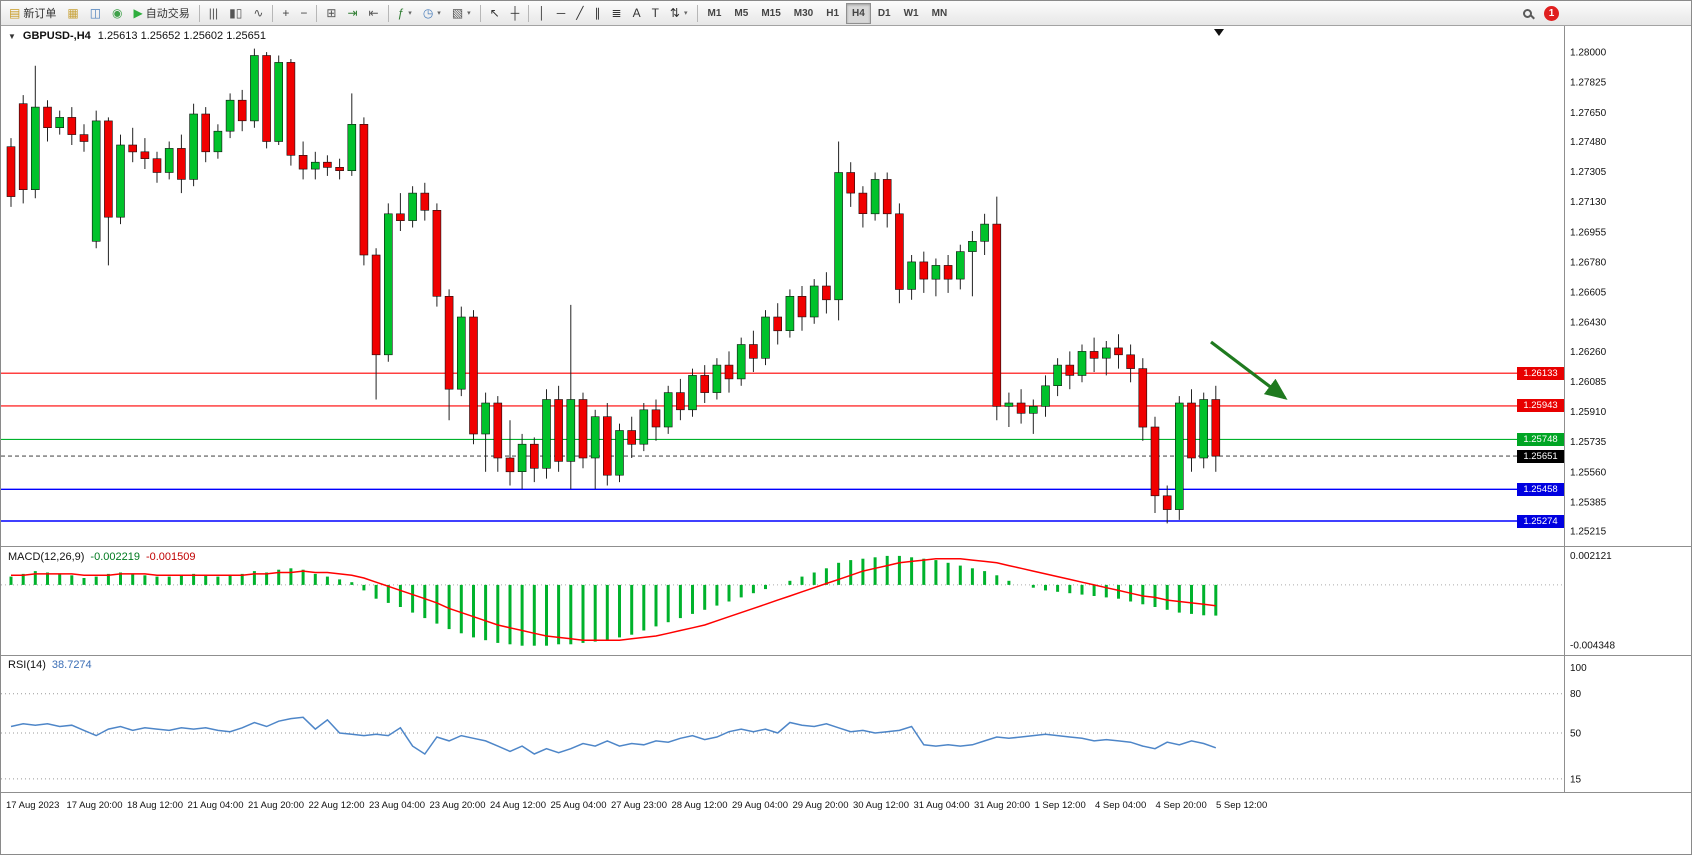 Image resolution: width=1692 pixels, height=855 pixels. What do you see at coordinates (1540, 373) in the screenshot?
I see `price-level-badge: 1.26133` at bounding box center [1540, 373].